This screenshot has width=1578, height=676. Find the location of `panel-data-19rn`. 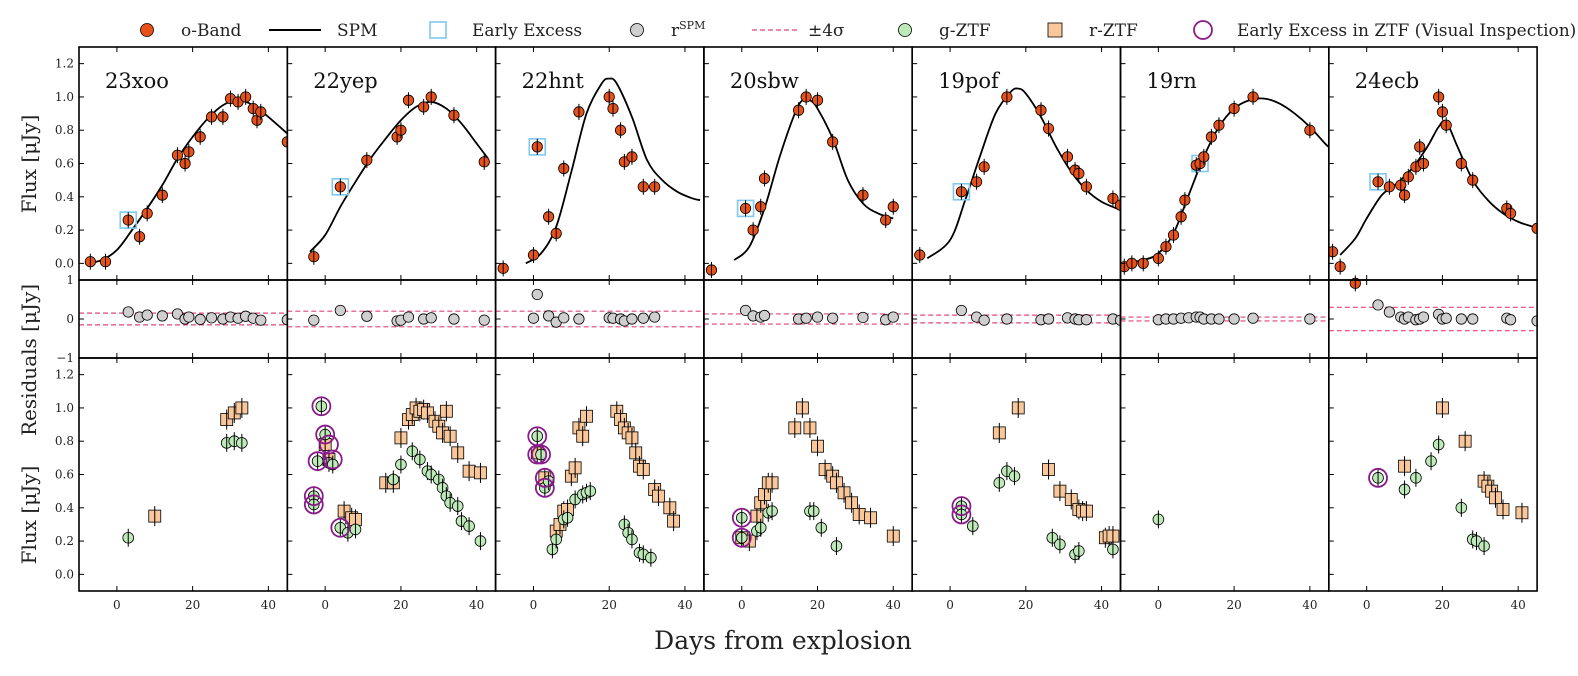

panel-data-19rn is located at coordinates (1224, 308).